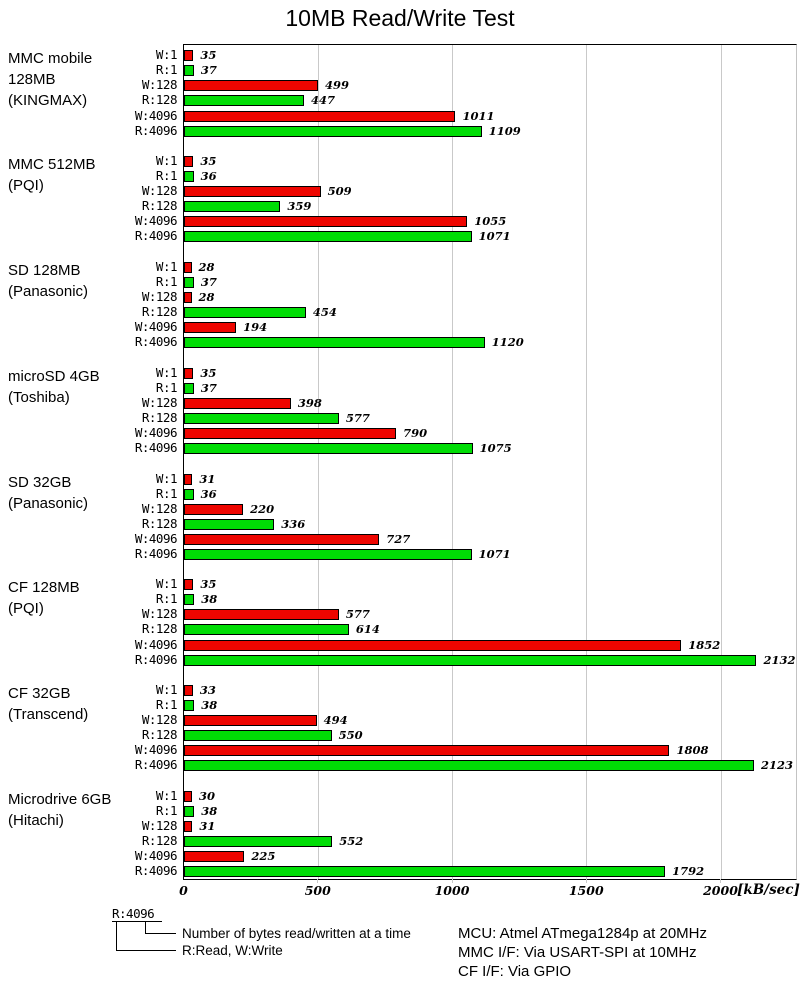 The image size is (800, 1003). I want to click on bar-value-label: 30, so click(207, 795).